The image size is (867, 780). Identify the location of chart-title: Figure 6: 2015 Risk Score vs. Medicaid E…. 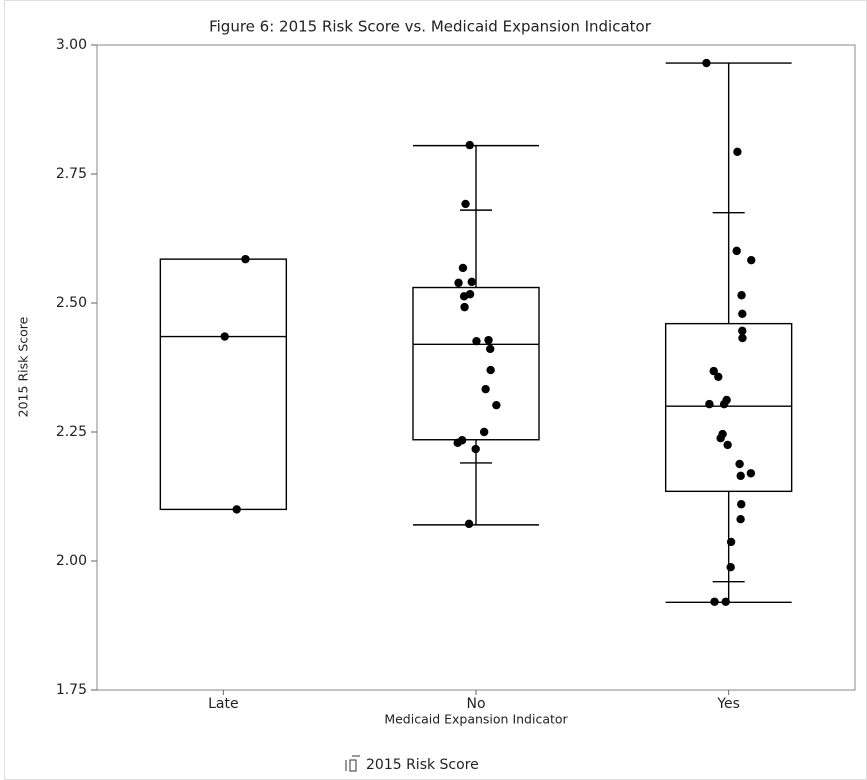
(430, 27).